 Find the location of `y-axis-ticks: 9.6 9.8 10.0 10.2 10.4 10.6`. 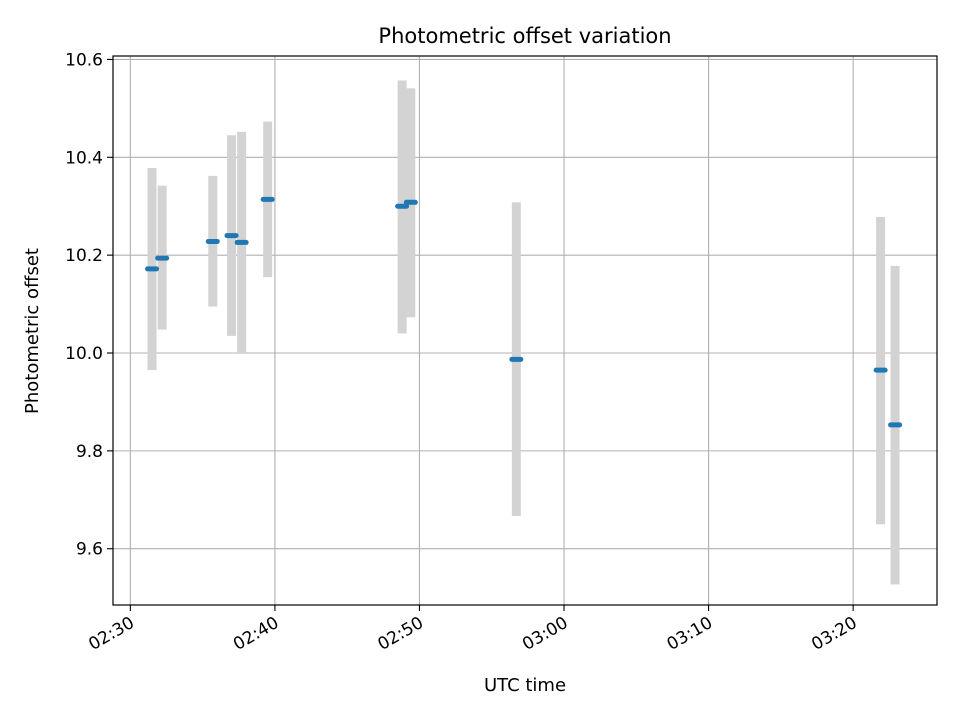

y-axis-ticks: 9.6 9.8 10.0 10.2 10.4 10.6 is located at coordinates (89, 305).